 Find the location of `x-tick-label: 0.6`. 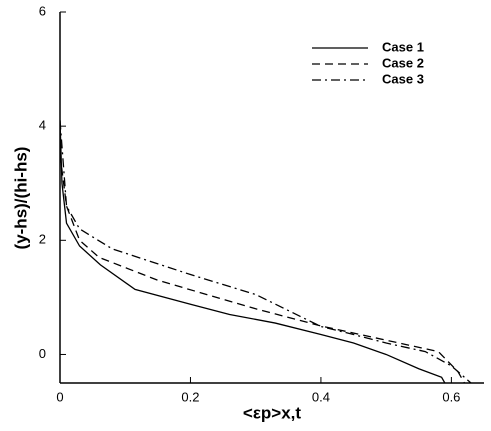

x-tick-label: 0.6 is located at coordinates (451, 396).